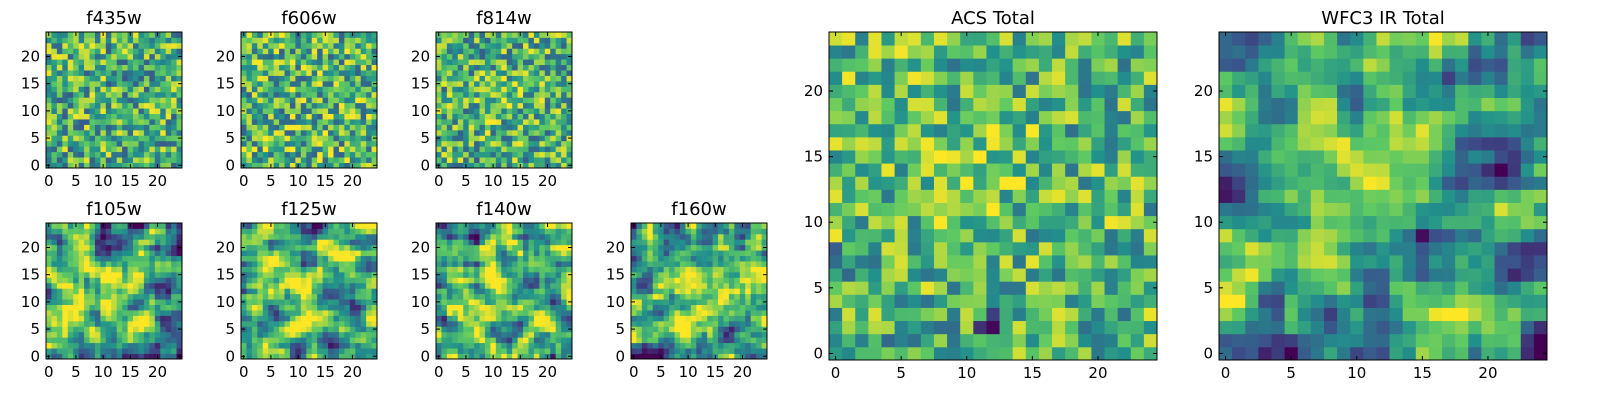 This screenshot has width=1600, height=400. What do you see at coordinates (615, 275) in the screenshot?
I see `y-tick-label: 15` at bounding box center [615, 275].